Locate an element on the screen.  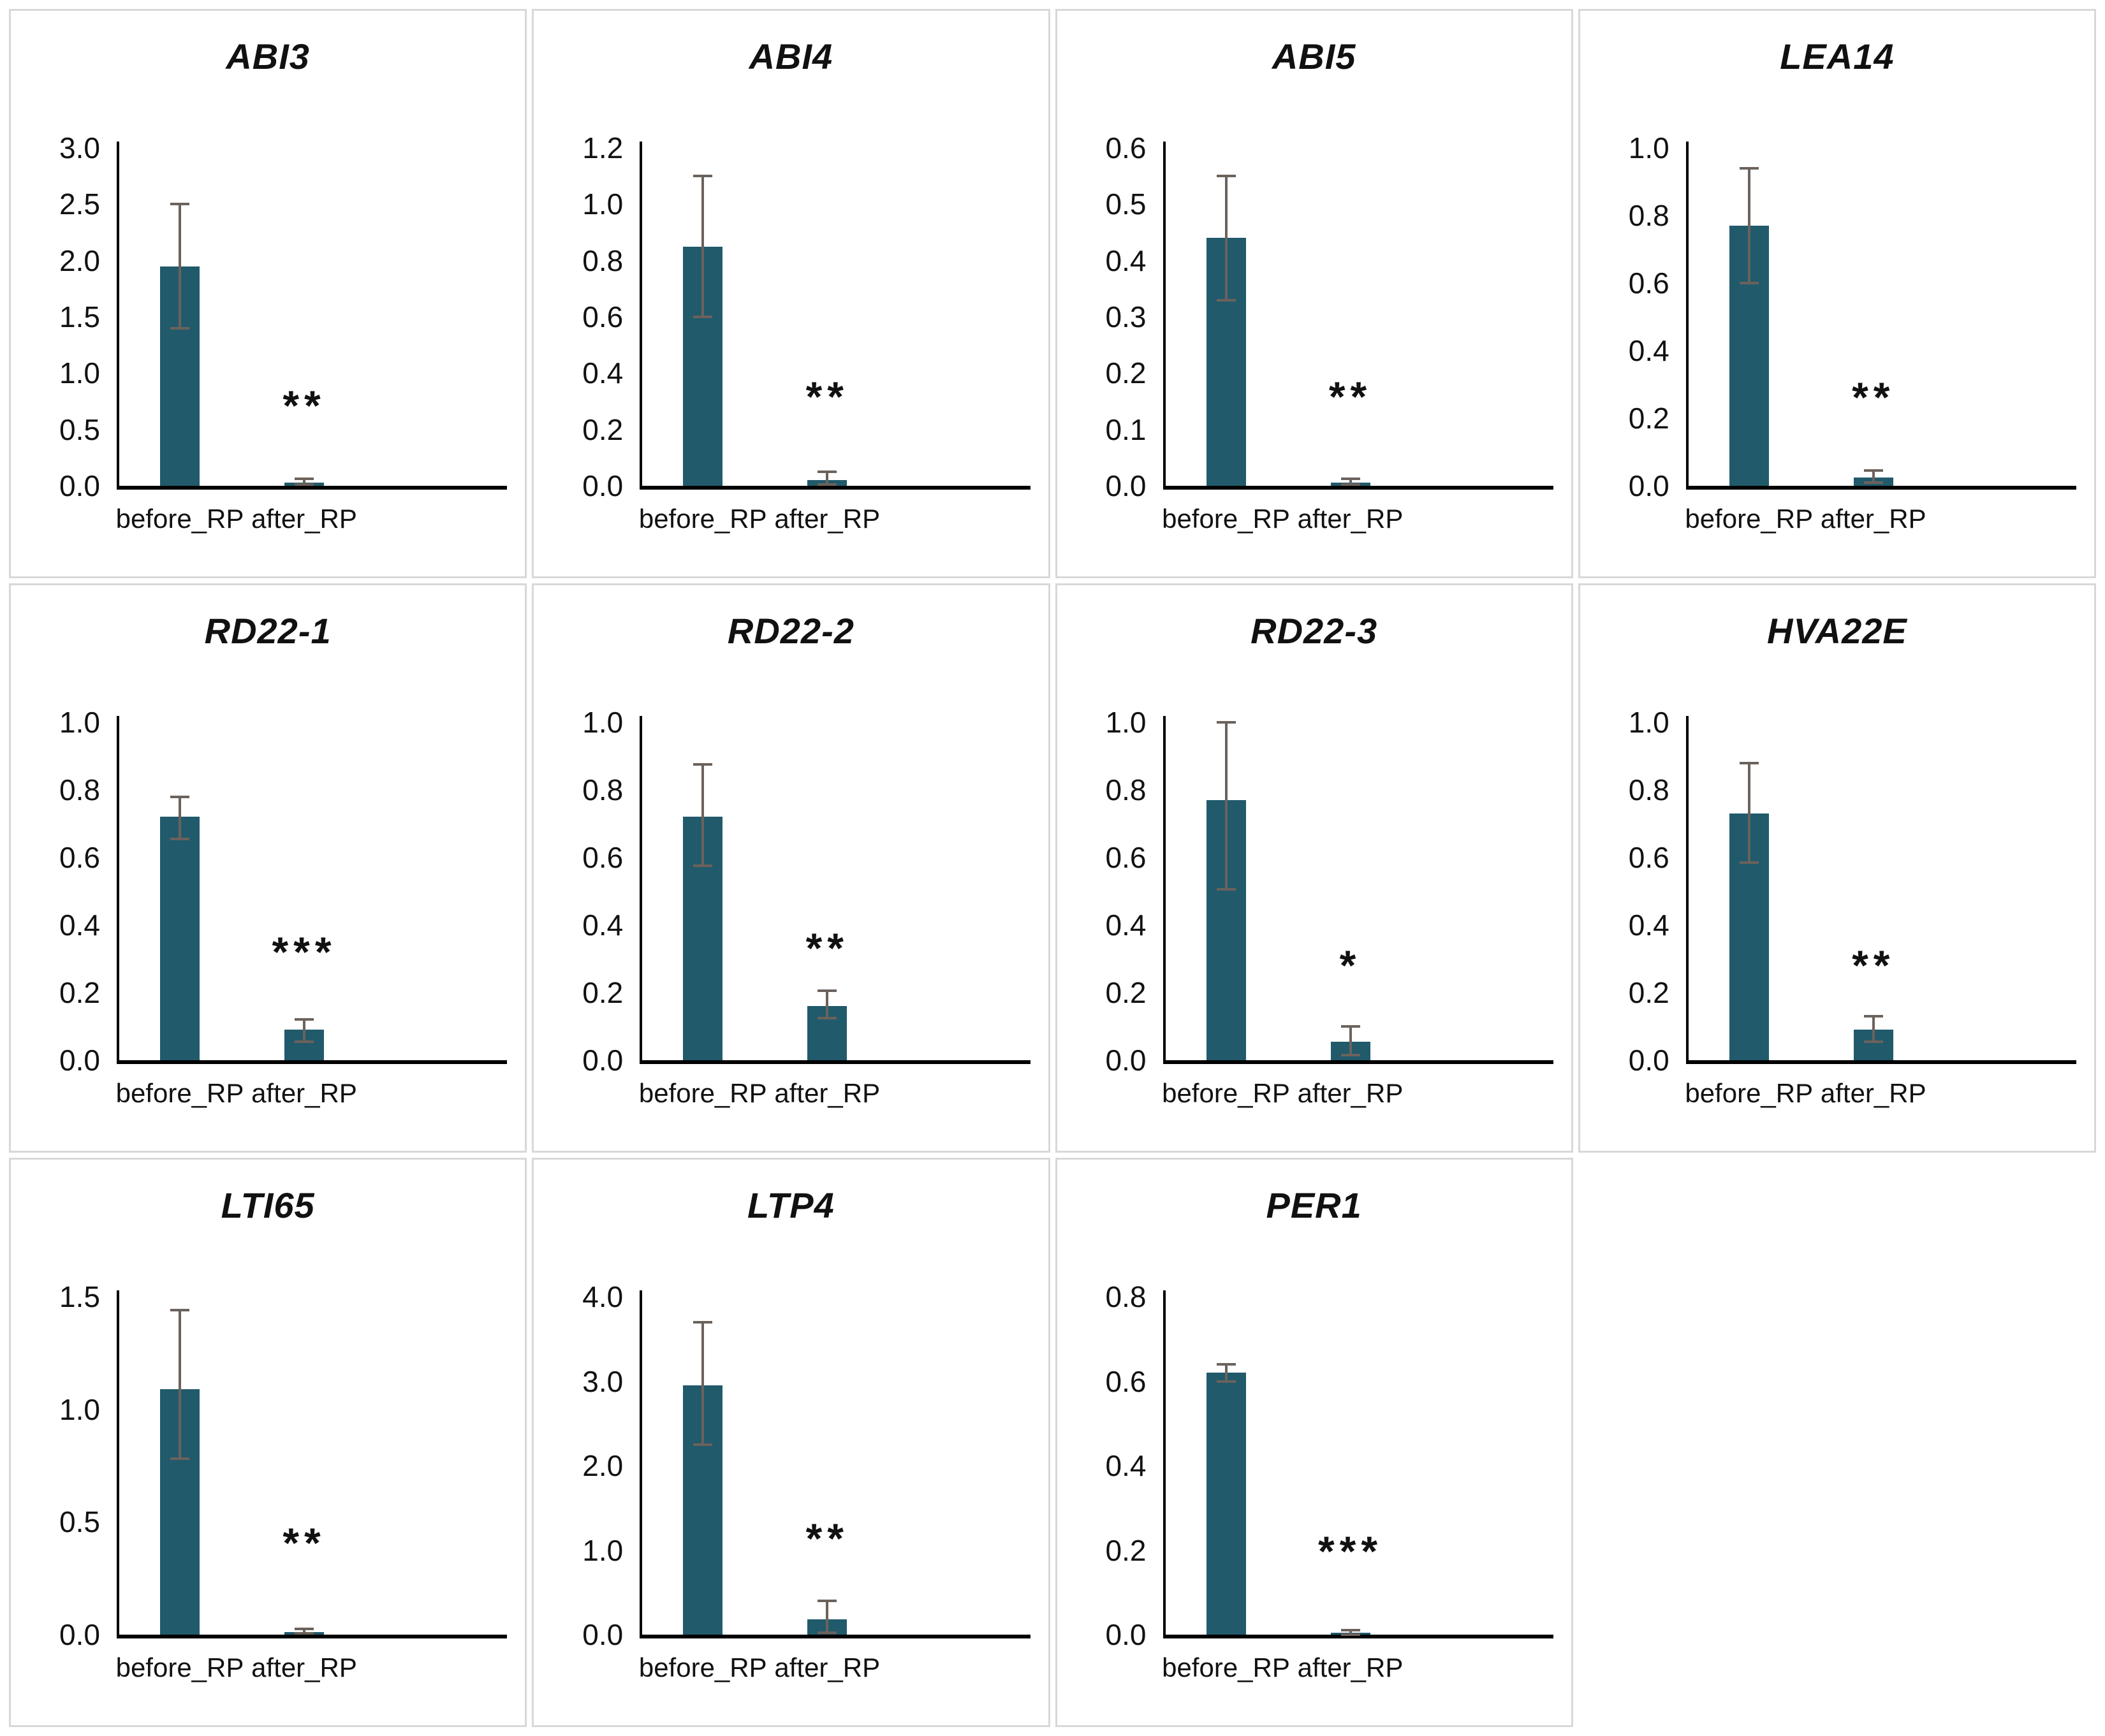
y-tick-label: 3.0 is located at coordinates (79, 147).